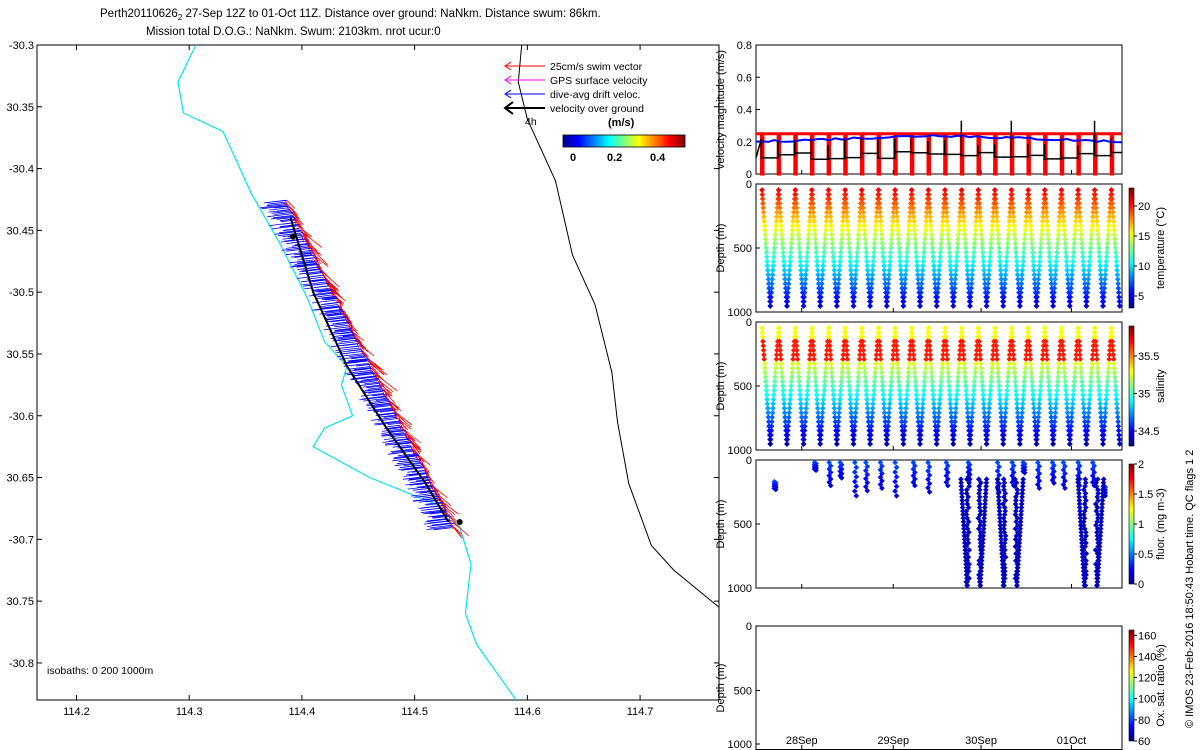  I want to click on map-ytick-label: -30.5, so click(21, 293).